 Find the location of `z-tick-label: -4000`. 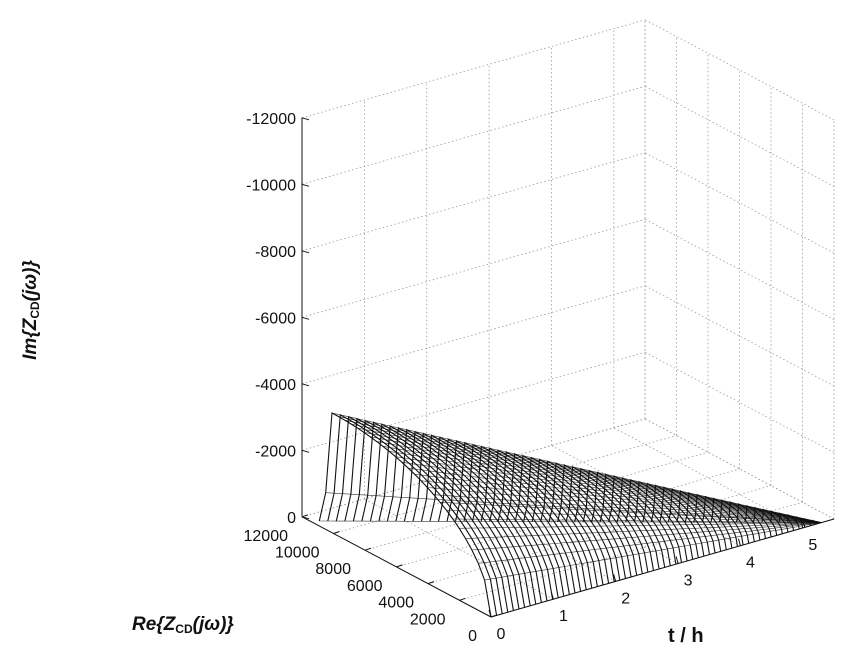

z-tick-label: -4000 is located at coordinates (275, 385).